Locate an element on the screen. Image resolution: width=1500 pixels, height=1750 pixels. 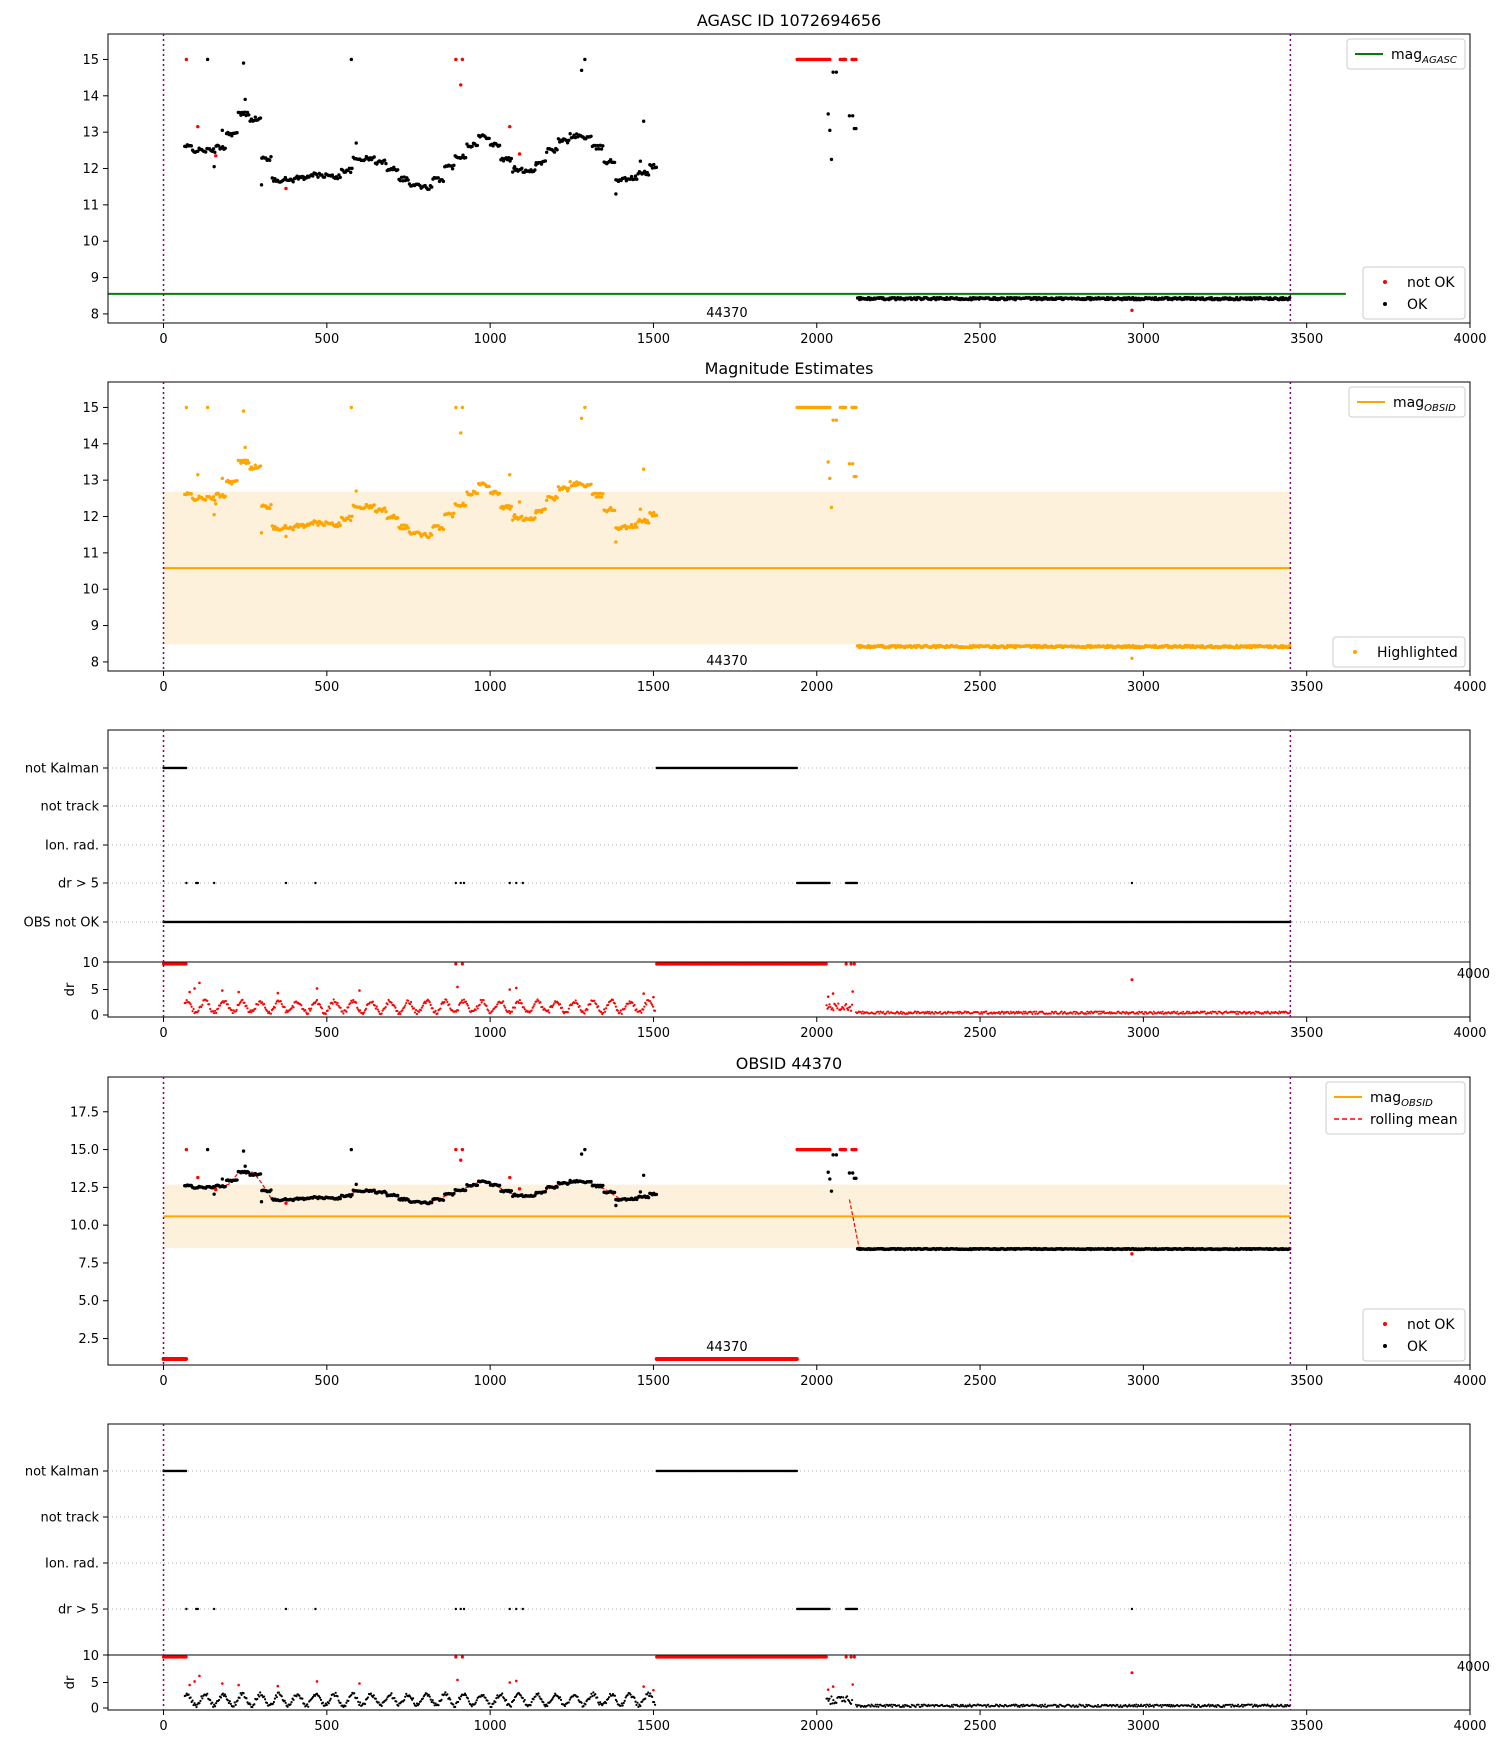
y-tick-label: 8 is located at coordinates (95, 662).